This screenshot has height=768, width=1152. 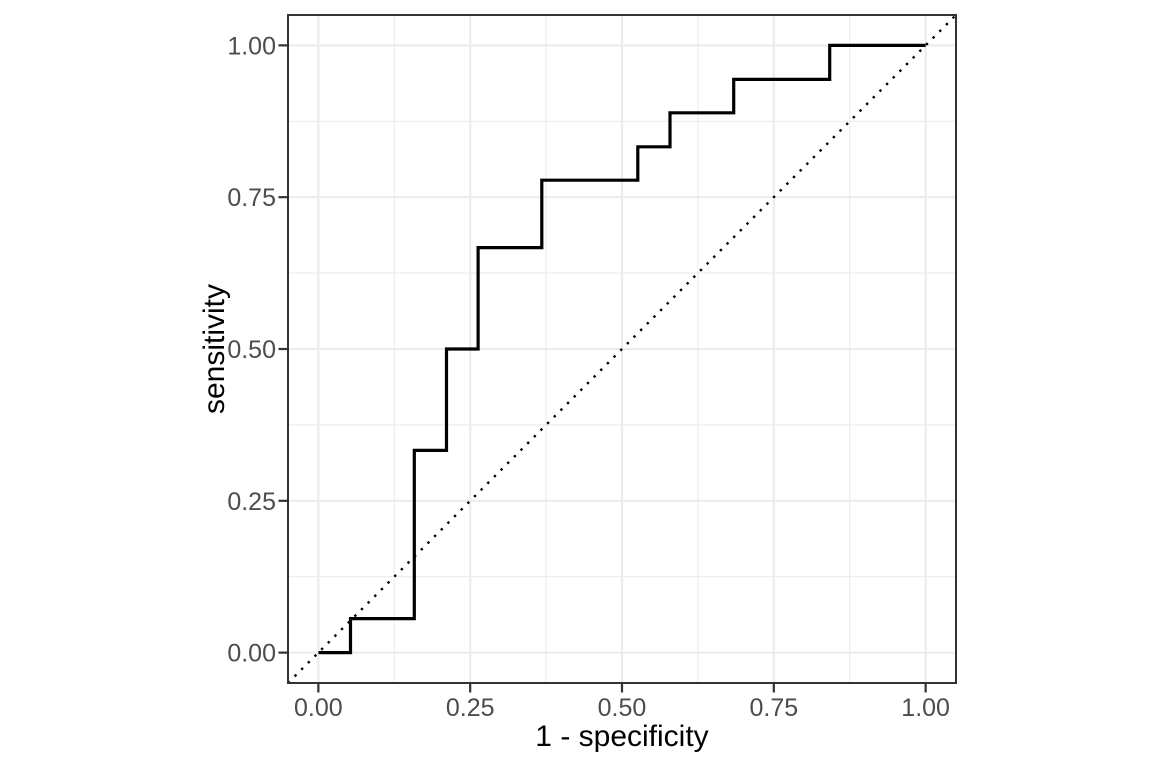 I want to click on y-tick-label: 0.25, so click(x=251, y=502).